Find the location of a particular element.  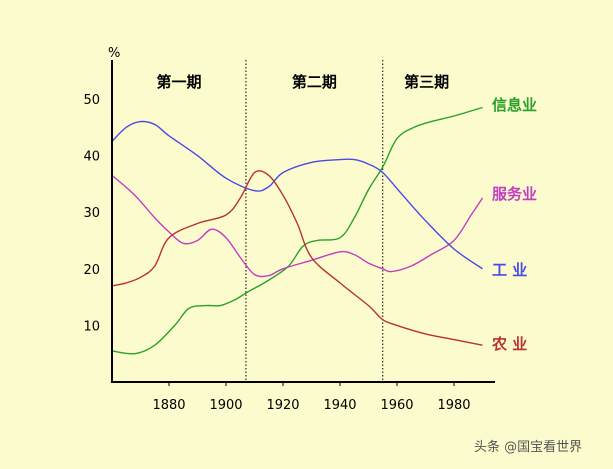

y-tick-label: 10 is located at coordinates (91, 326).